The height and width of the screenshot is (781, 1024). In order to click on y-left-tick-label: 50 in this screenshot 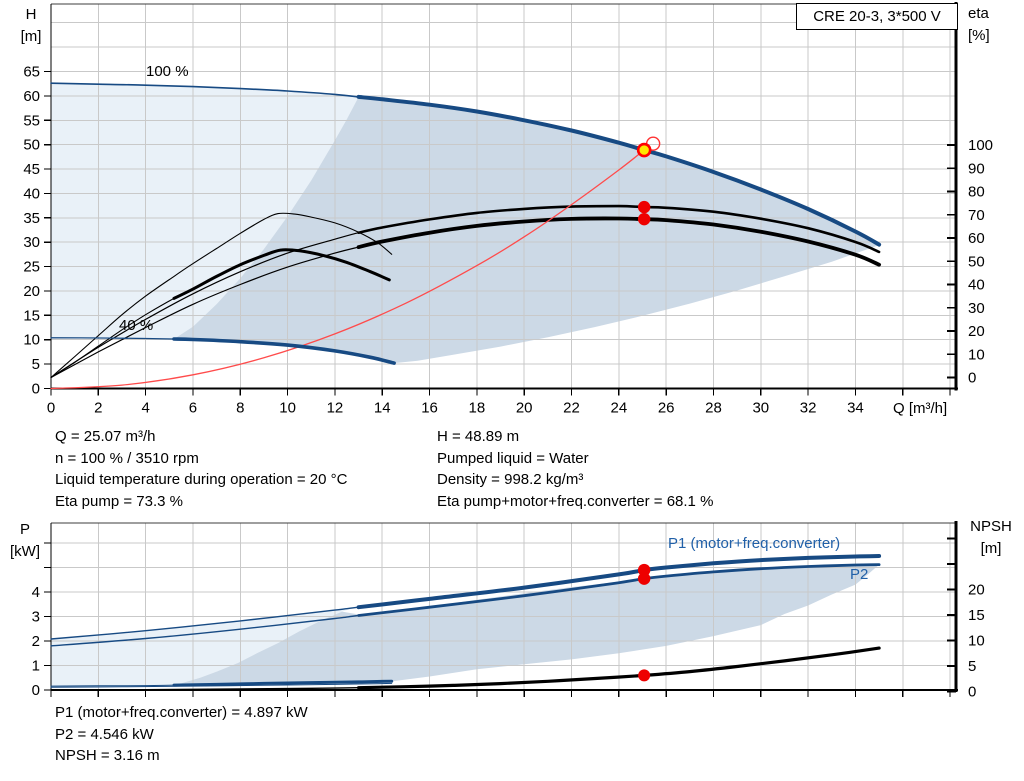, I will do `click(31, 145)`.